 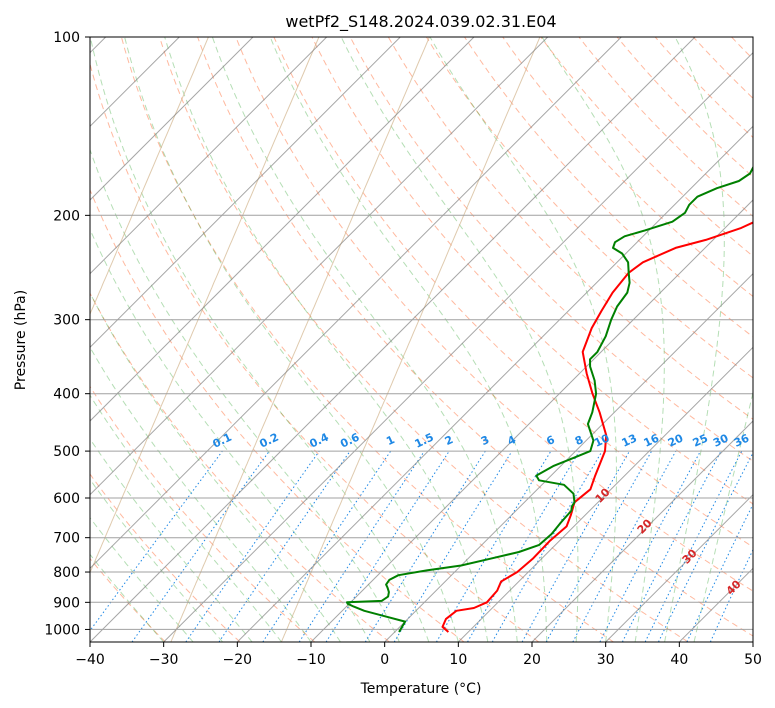 I want to click on x-tick-label: −40, so click(x=90, y=660).